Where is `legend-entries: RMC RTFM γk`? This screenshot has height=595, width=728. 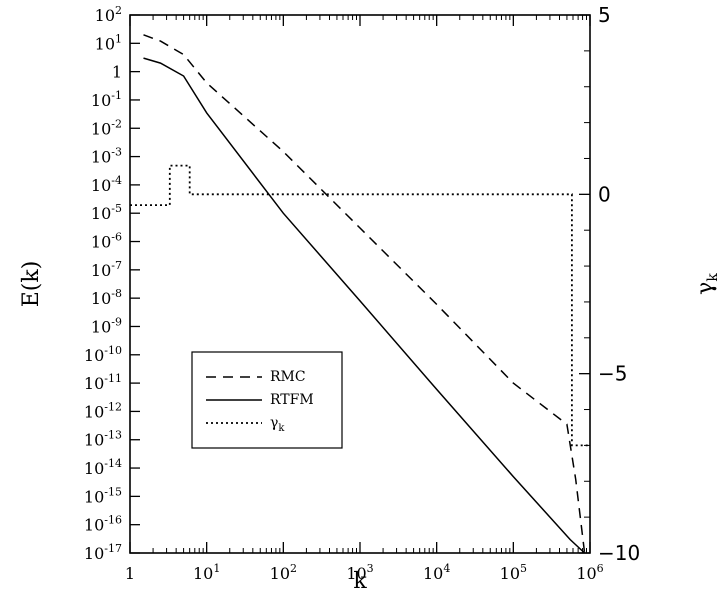
legend-entries: RMC RTFM γk is located at coordinates (260, 401).